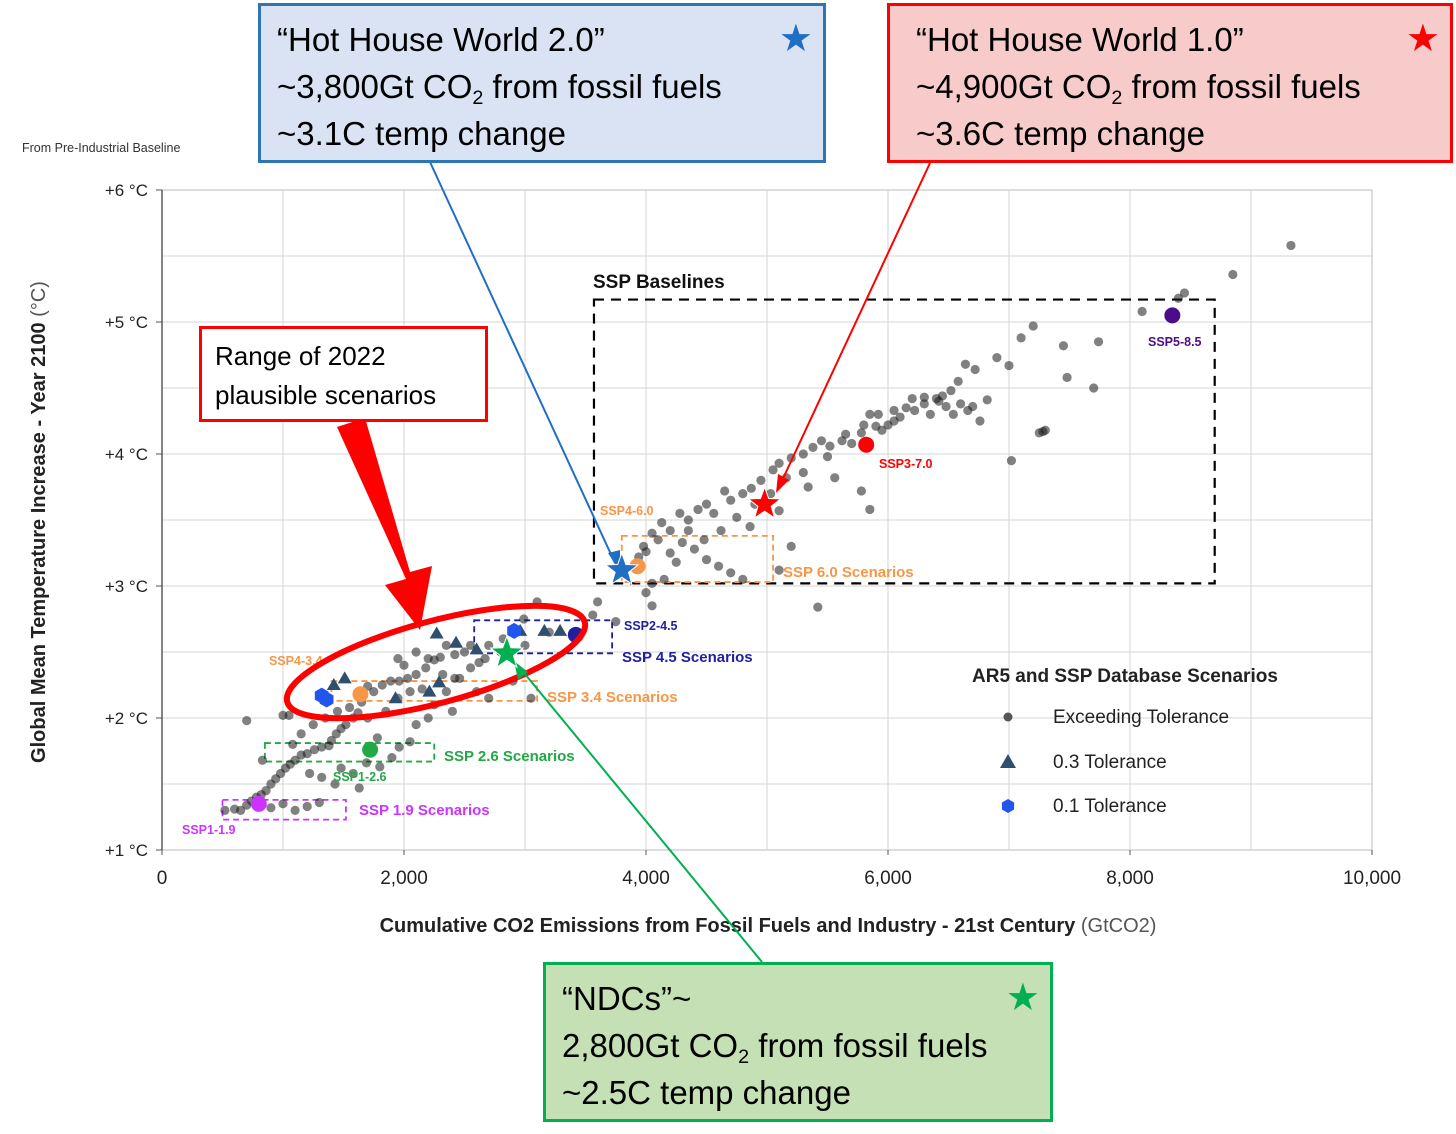 The height and width of the screenshot is (1134, 1456). Describe the element at coordinates (627, 998) in the screenshot. I see `callout-title: “NDCs”~` at that location.